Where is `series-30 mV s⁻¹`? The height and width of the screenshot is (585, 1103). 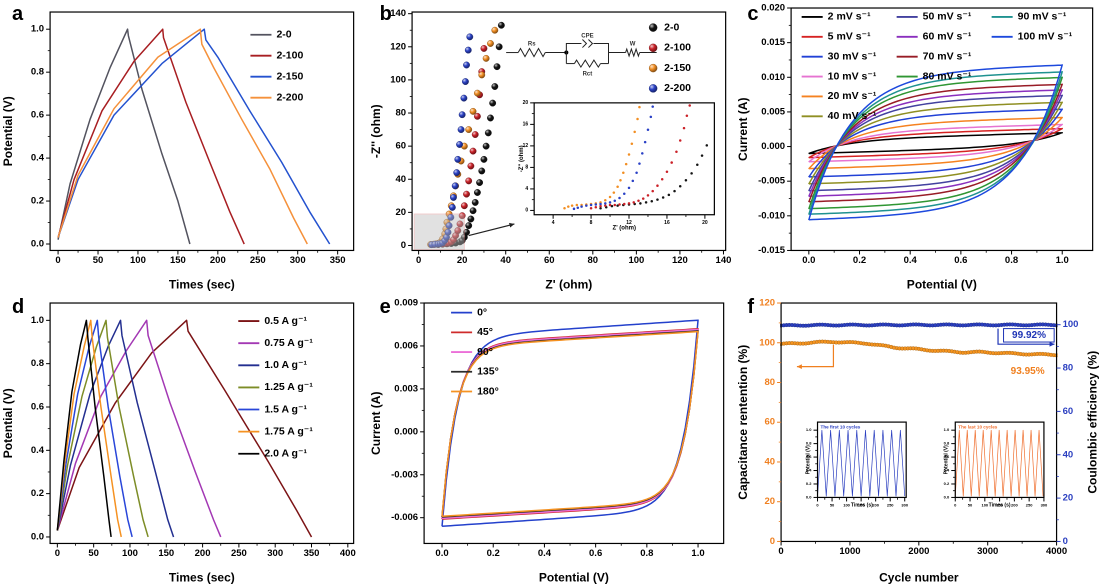
series-30 mV s⁻¹ is located at coordinates (936, 143).